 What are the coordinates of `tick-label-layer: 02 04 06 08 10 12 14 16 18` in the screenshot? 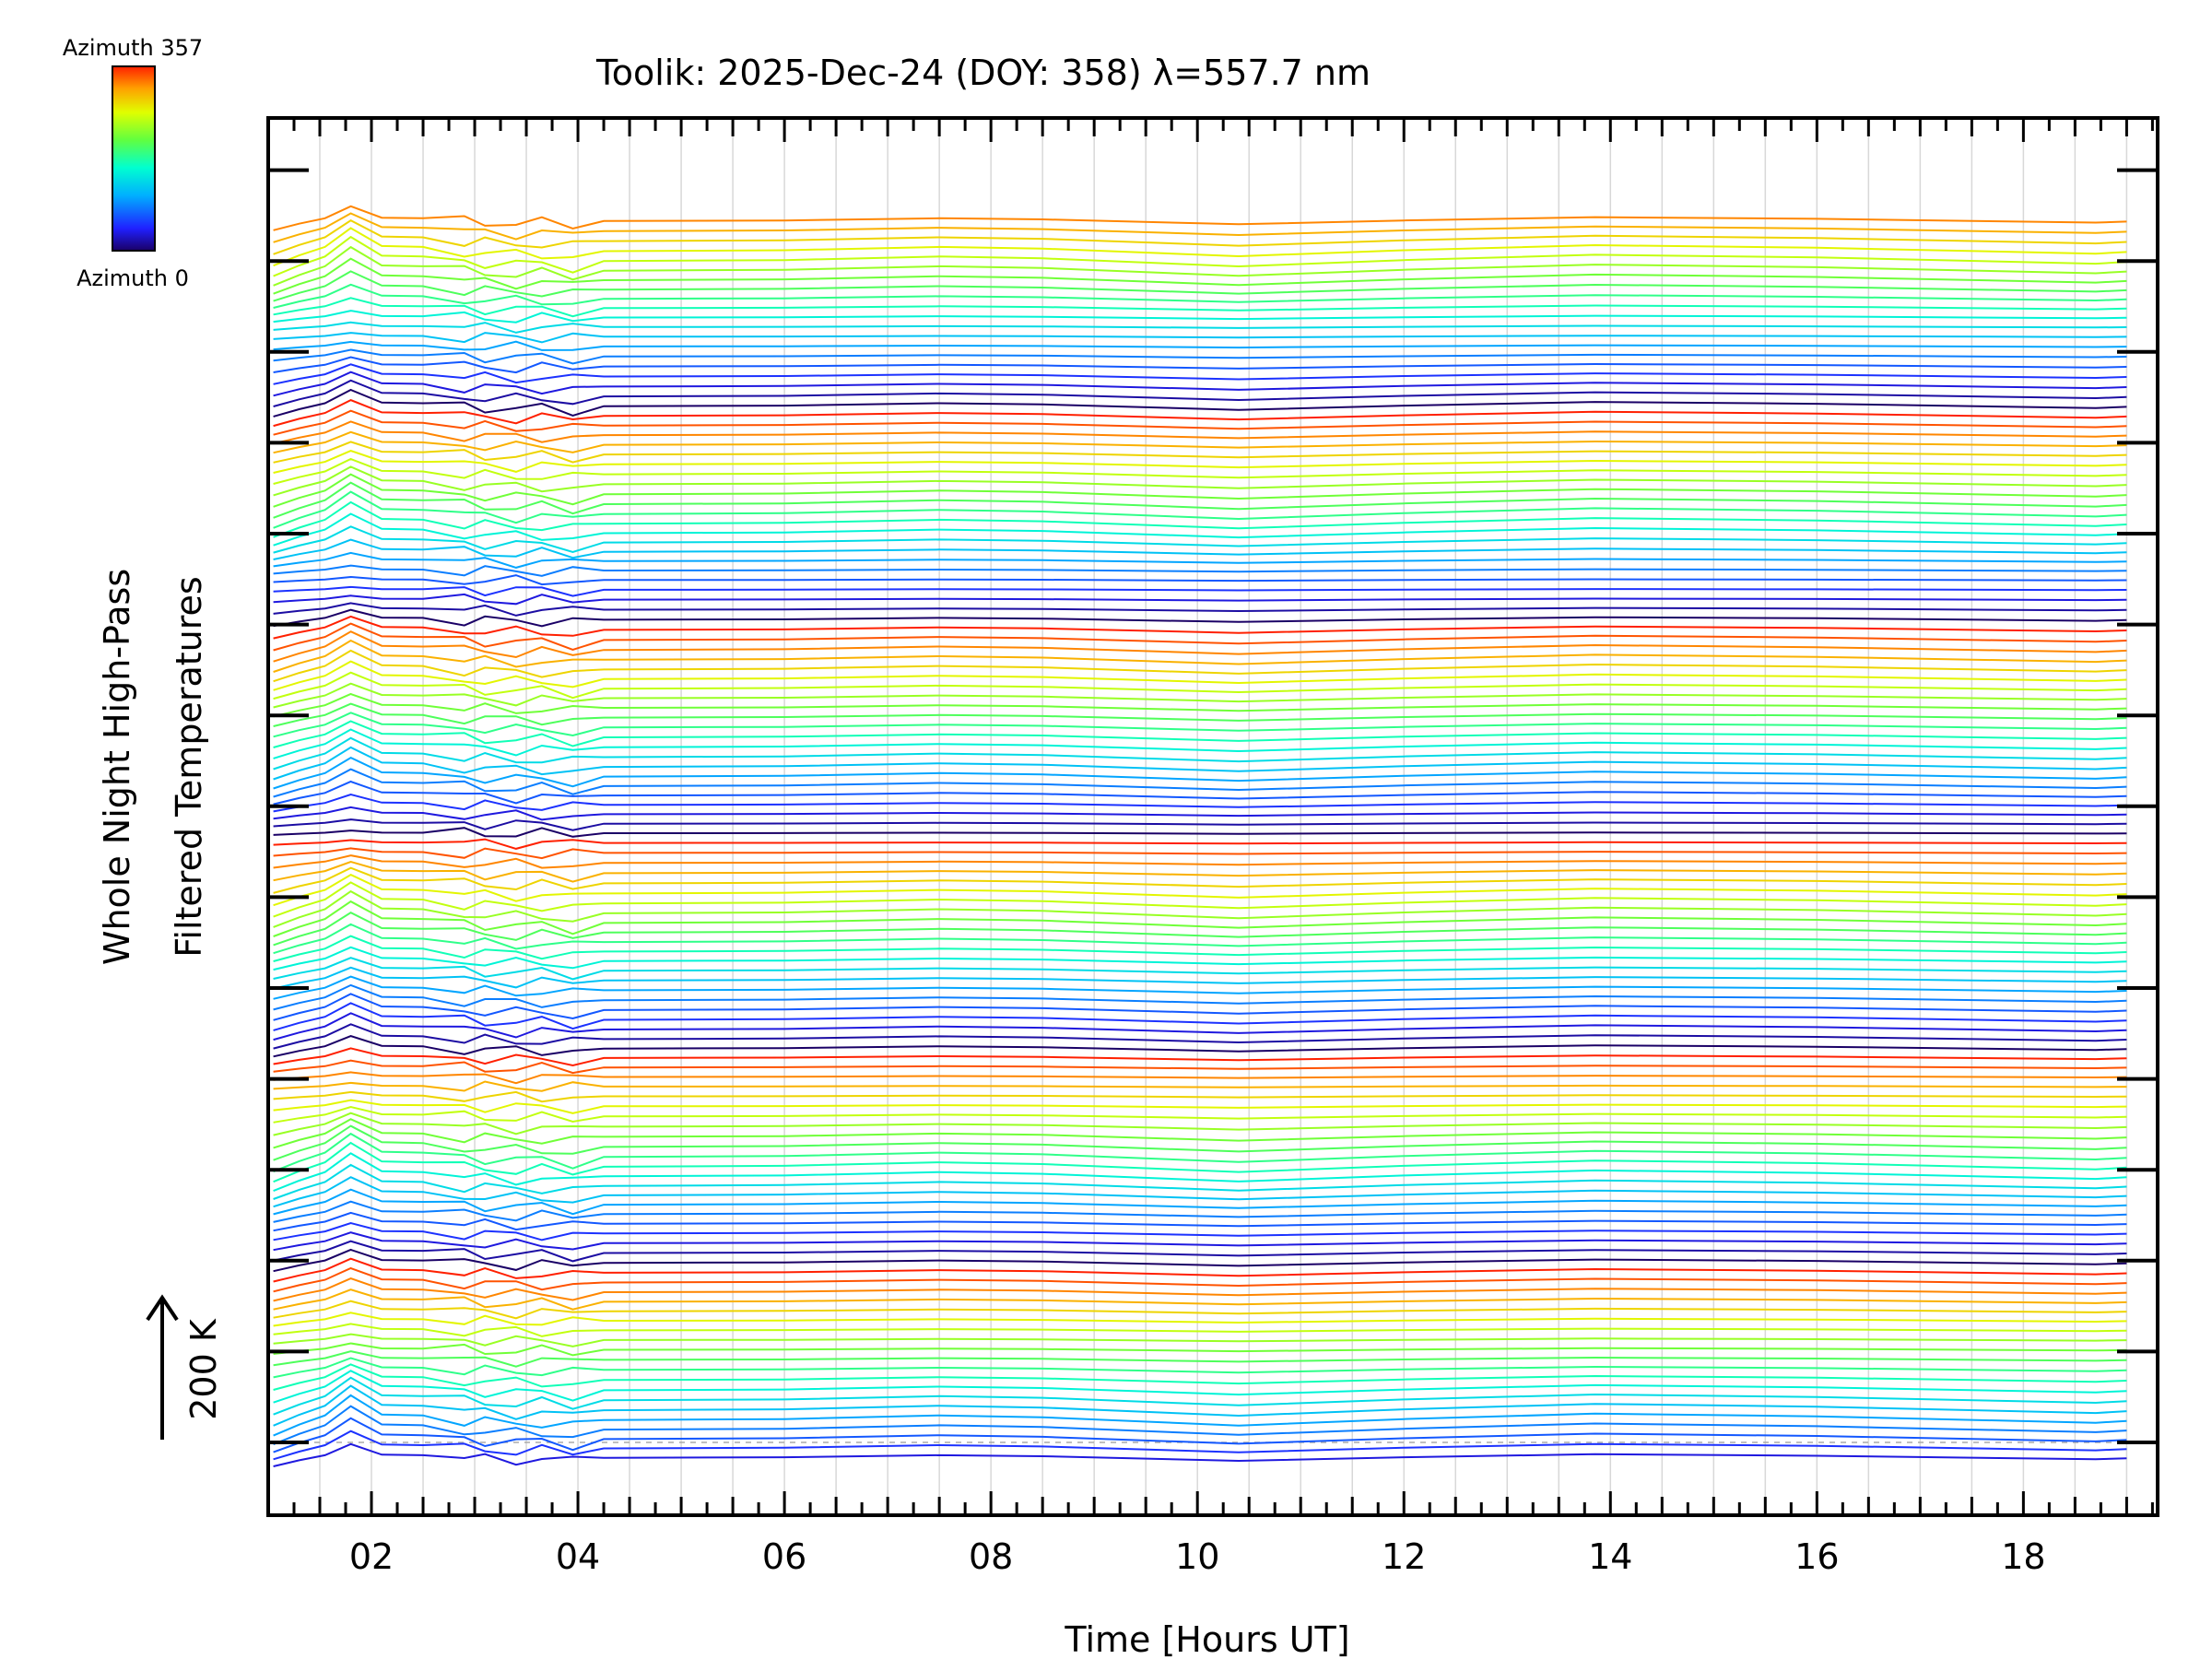 It's located at (1197, 1556).